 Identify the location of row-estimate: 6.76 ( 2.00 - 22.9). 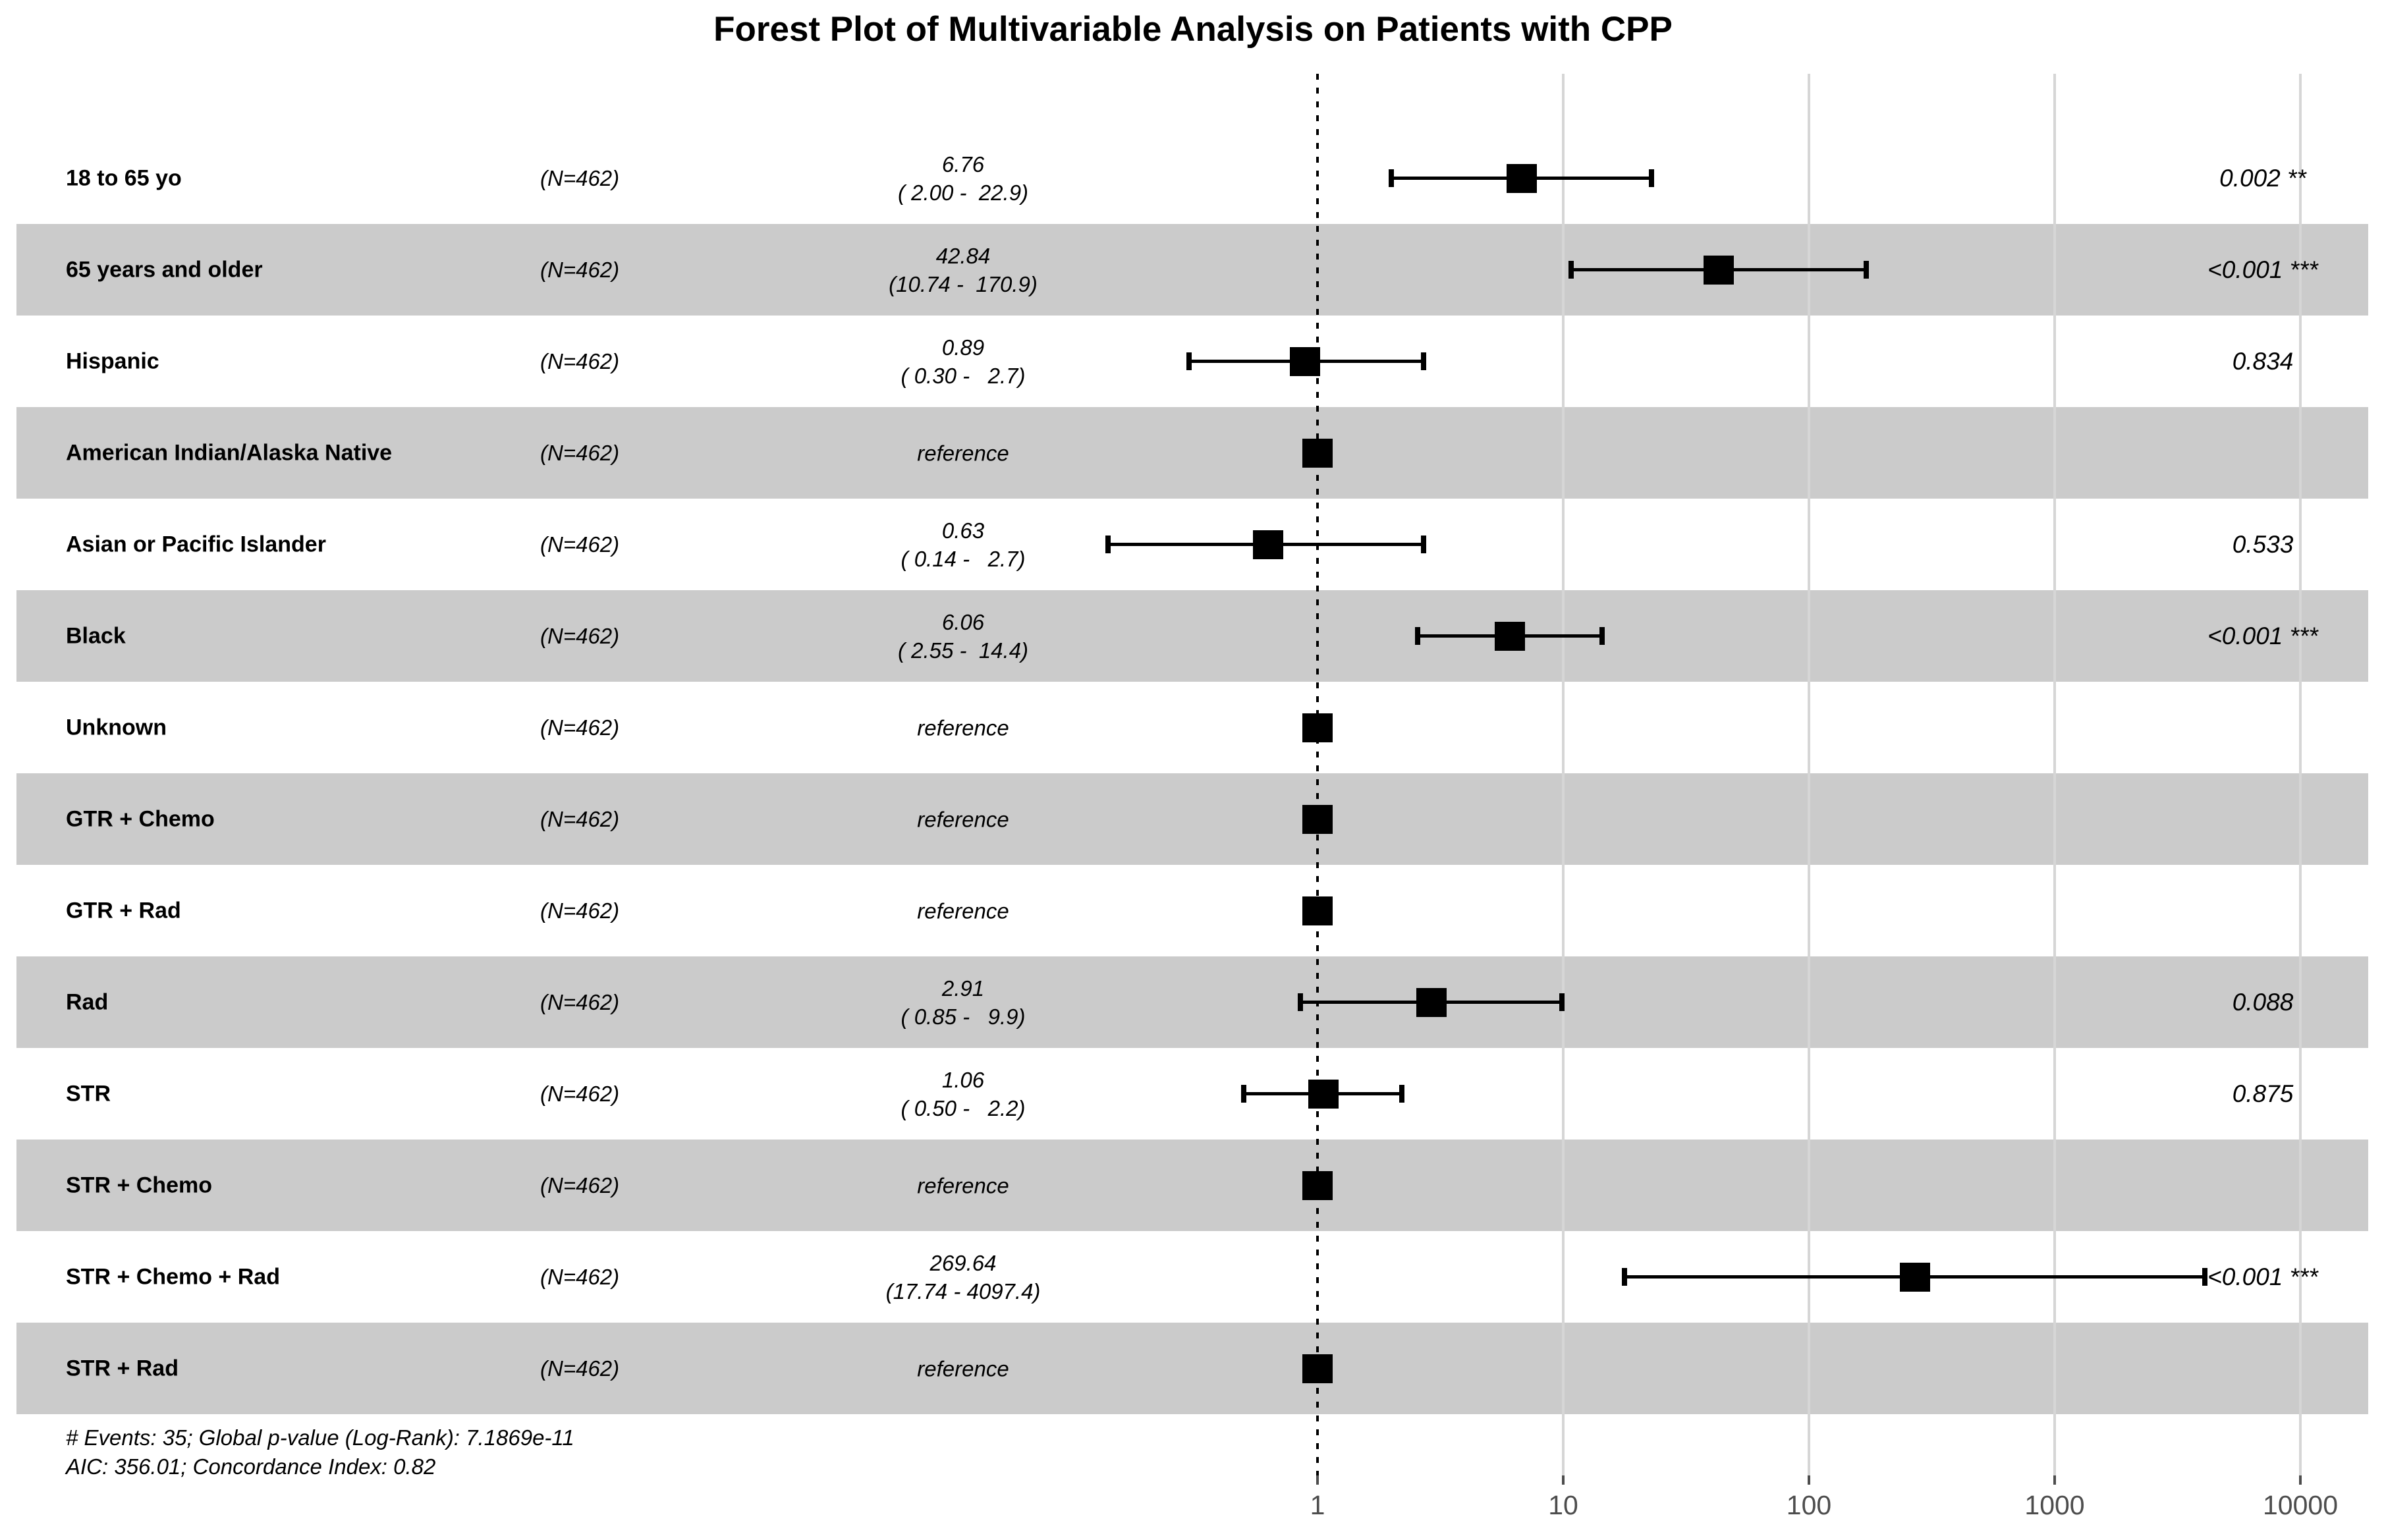
(963, 178).